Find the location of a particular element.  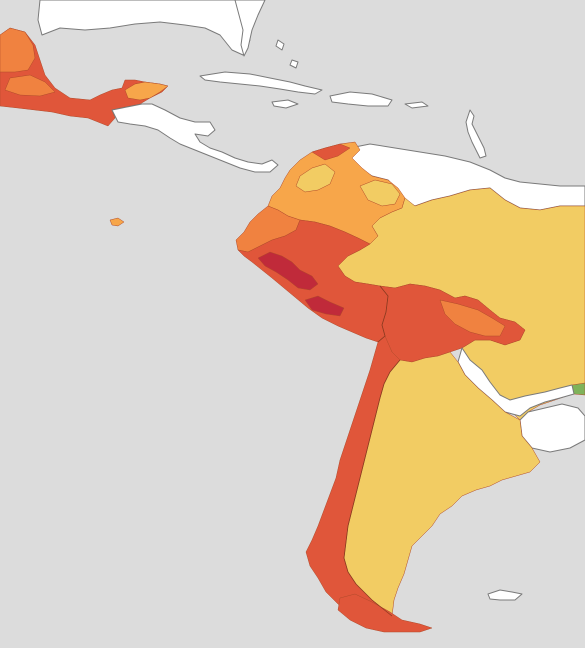

region-peru-darkred is located at coordinates (288, 271).